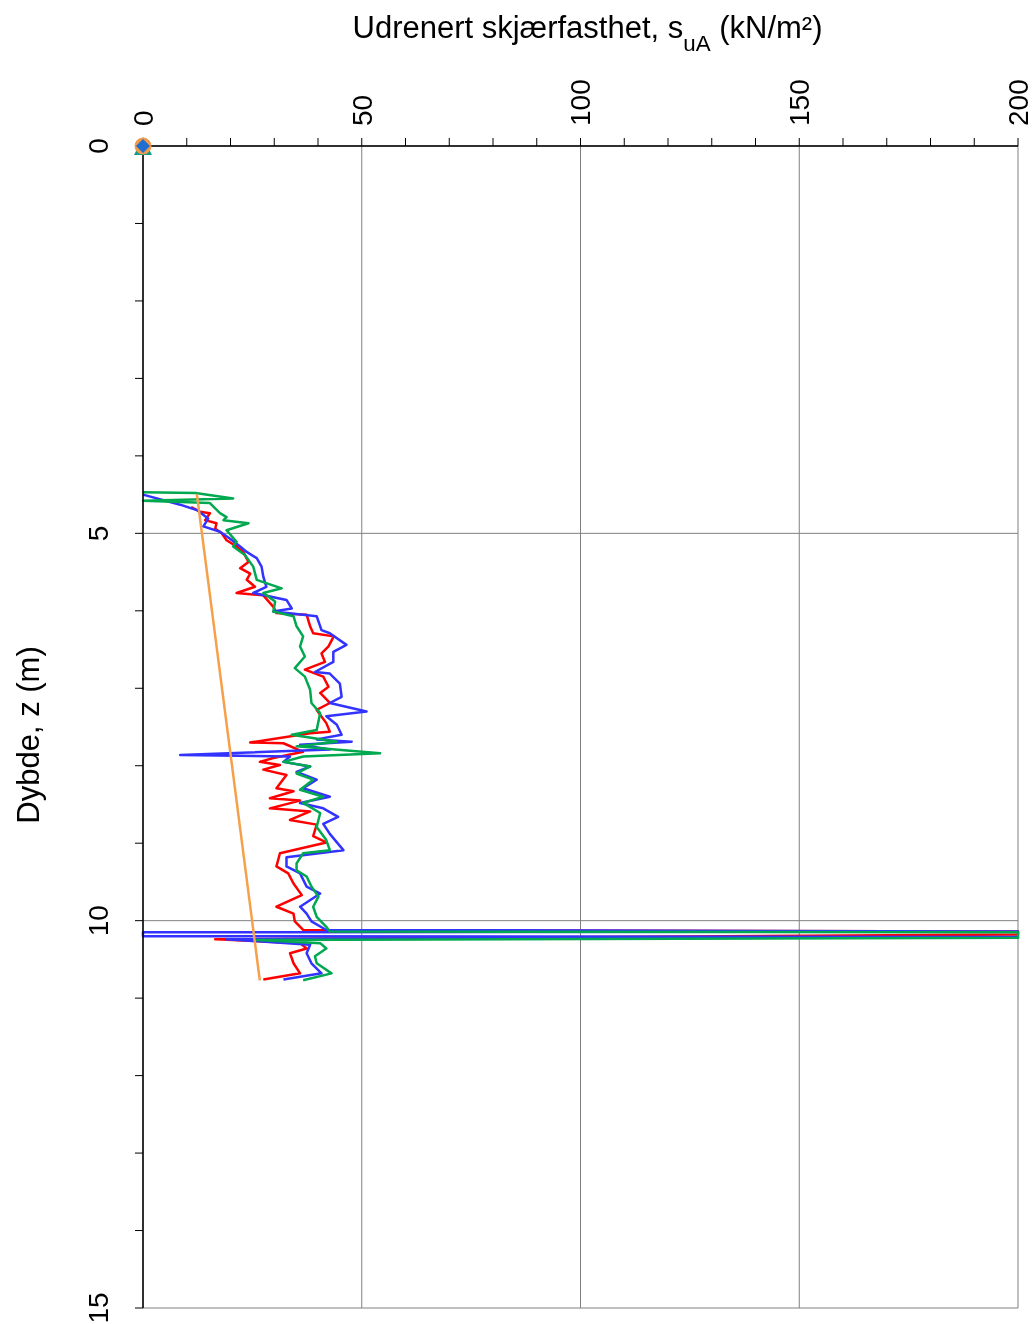  Describe the element at coordinates (98, 1308) in the screenshot. I see `y-tick-label: 15` at that location.